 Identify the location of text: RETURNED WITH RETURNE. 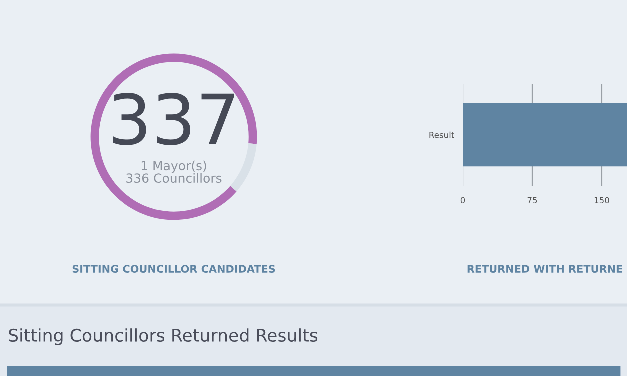
(545, 269).